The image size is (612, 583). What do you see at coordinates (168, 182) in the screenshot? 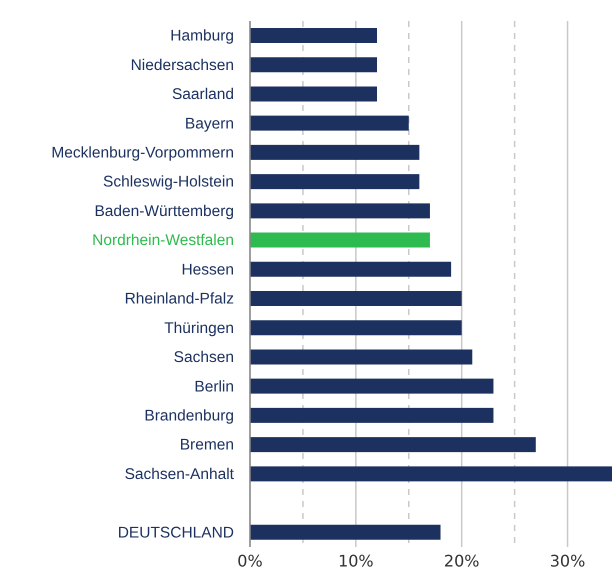
I see `y-tick-label: Schleswig-Holstein` at bounding box center [168, 182].